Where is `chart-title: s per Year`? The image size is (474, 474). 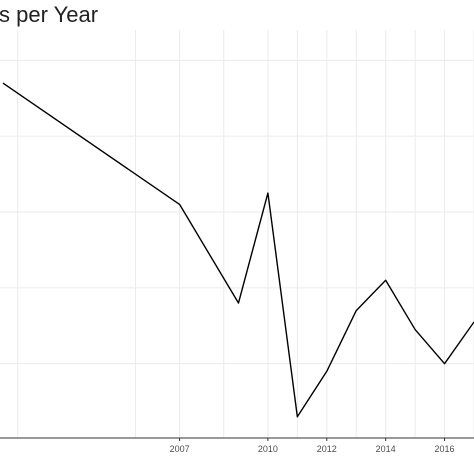
chart-title: s per Year is located at coordinates (49, 14).